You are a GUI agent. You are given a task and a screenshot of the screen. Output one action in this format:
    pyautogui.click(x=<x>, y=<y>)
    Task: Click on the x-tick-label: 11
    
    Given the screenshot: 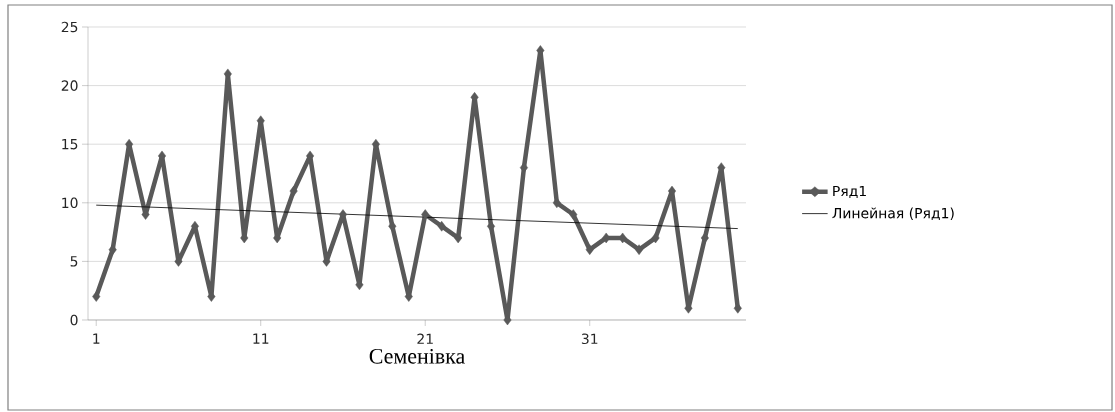 What is the action you would take?
    pyautogui.click(x=261, y=338)
    